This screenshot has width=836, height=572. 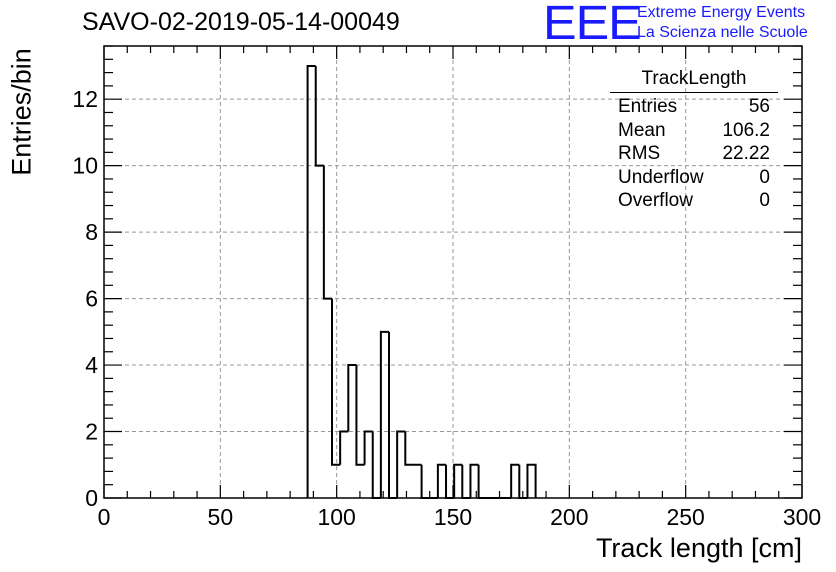 I want to click on stats-value: 56, so click(x=759, y=106).